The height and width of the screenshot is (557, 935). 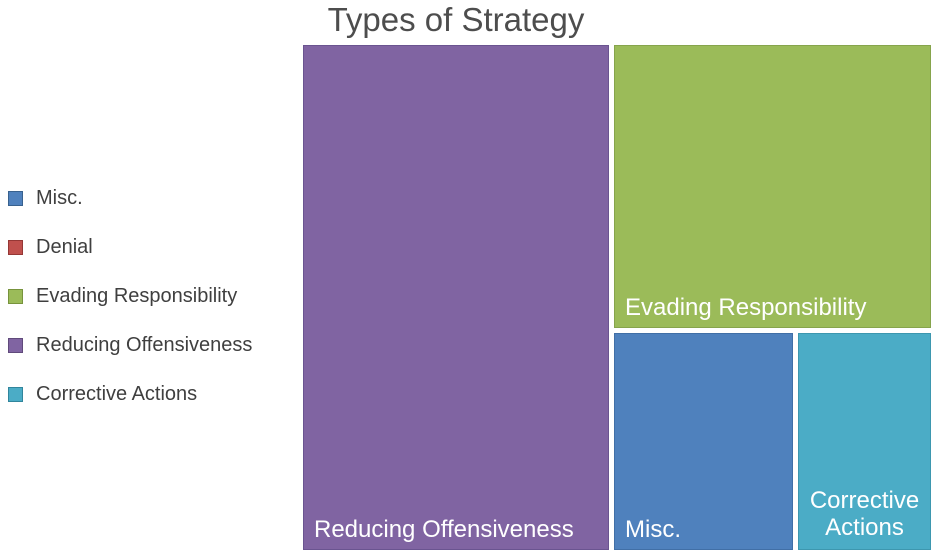 I want to click on legend-item-denial: Denial, so click(x=153, y=246).